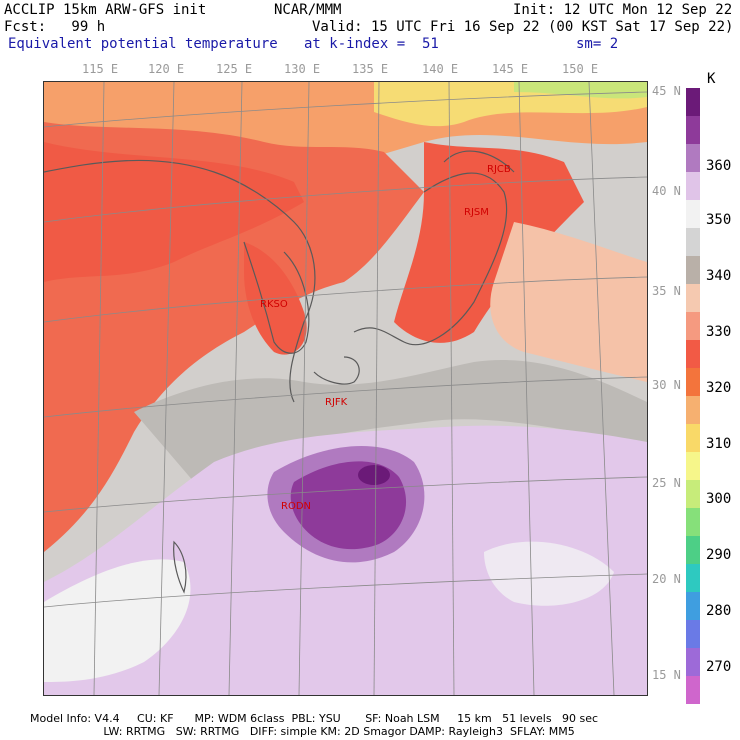 This screenshot has width=740, height=740. What do you see at coordinates (510, 69) in the screenshot?
I see `longitude-label: 145 E` at bounding box center [510, 69].